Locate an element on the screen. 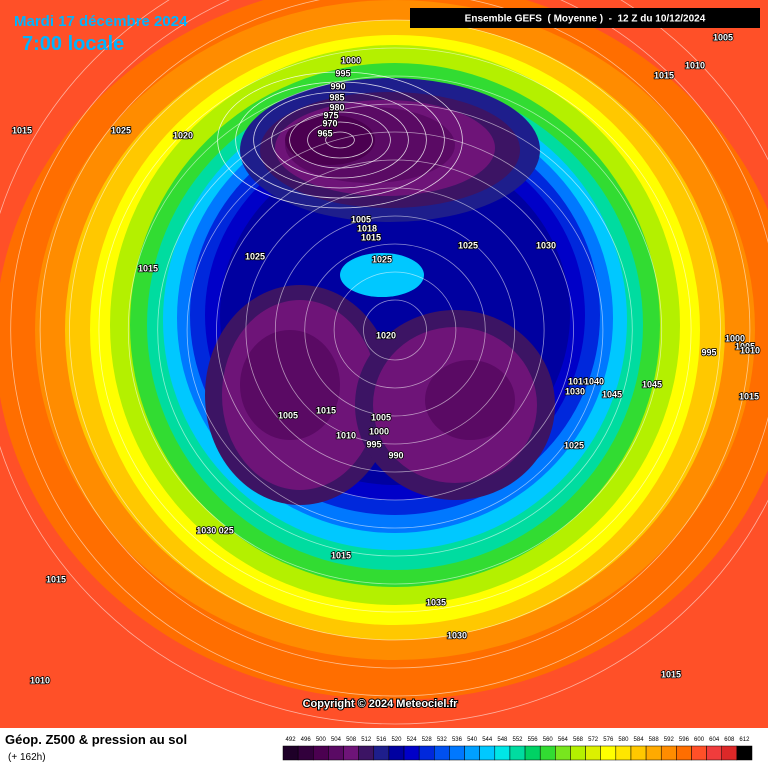 The height and width of the screenshot is (768, 768). colorbar-label: 604 is located at coordinates (714, 740).